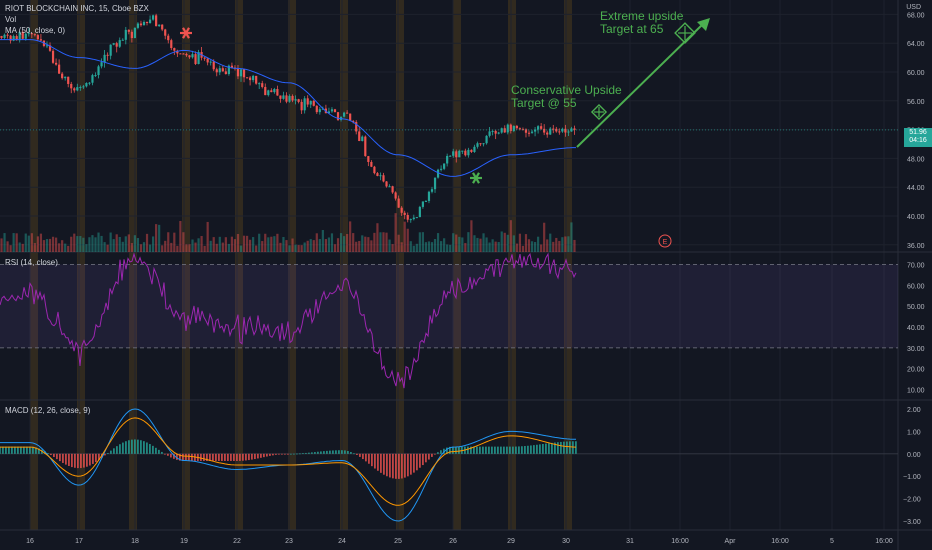  What do you see at coordinates (35, 30) in the screenshot?
I see `ma-legend: MA (50, close, 0)` at bounding box center [35, 30].